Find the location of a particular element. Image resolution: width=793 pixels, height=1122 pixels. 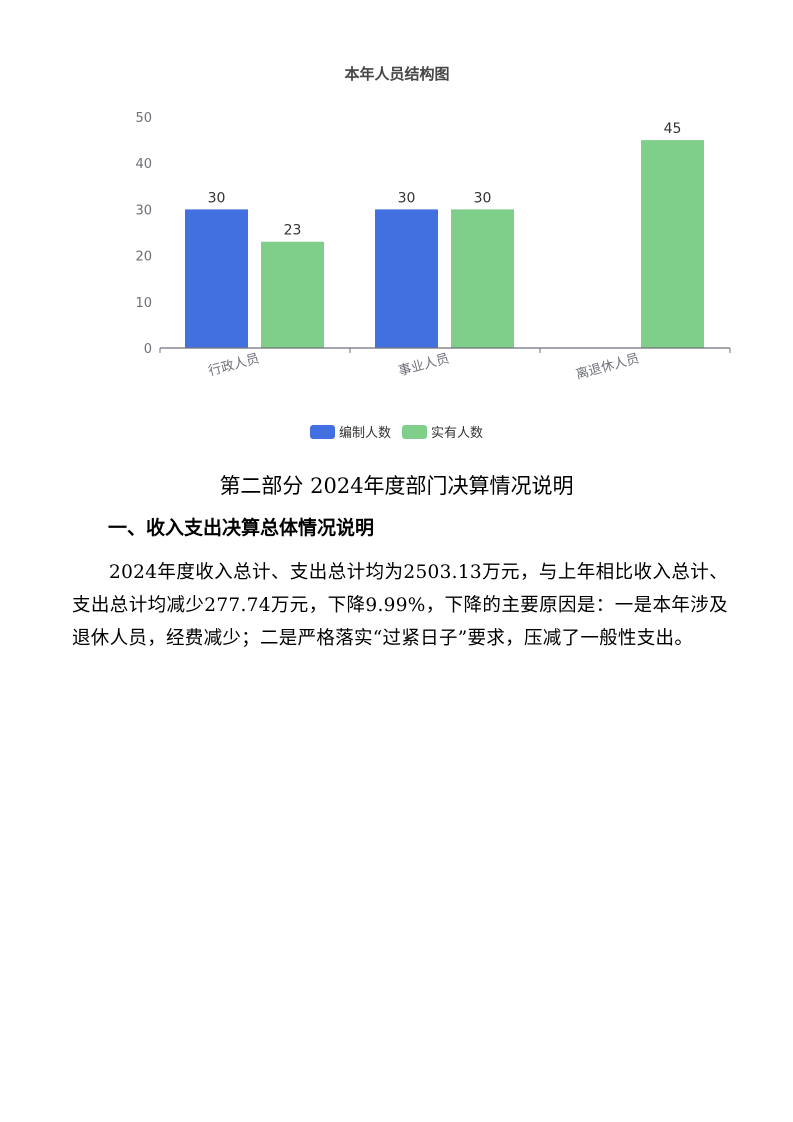

legend: 编制人数 实有人数 is located at coordinates (396, 433).